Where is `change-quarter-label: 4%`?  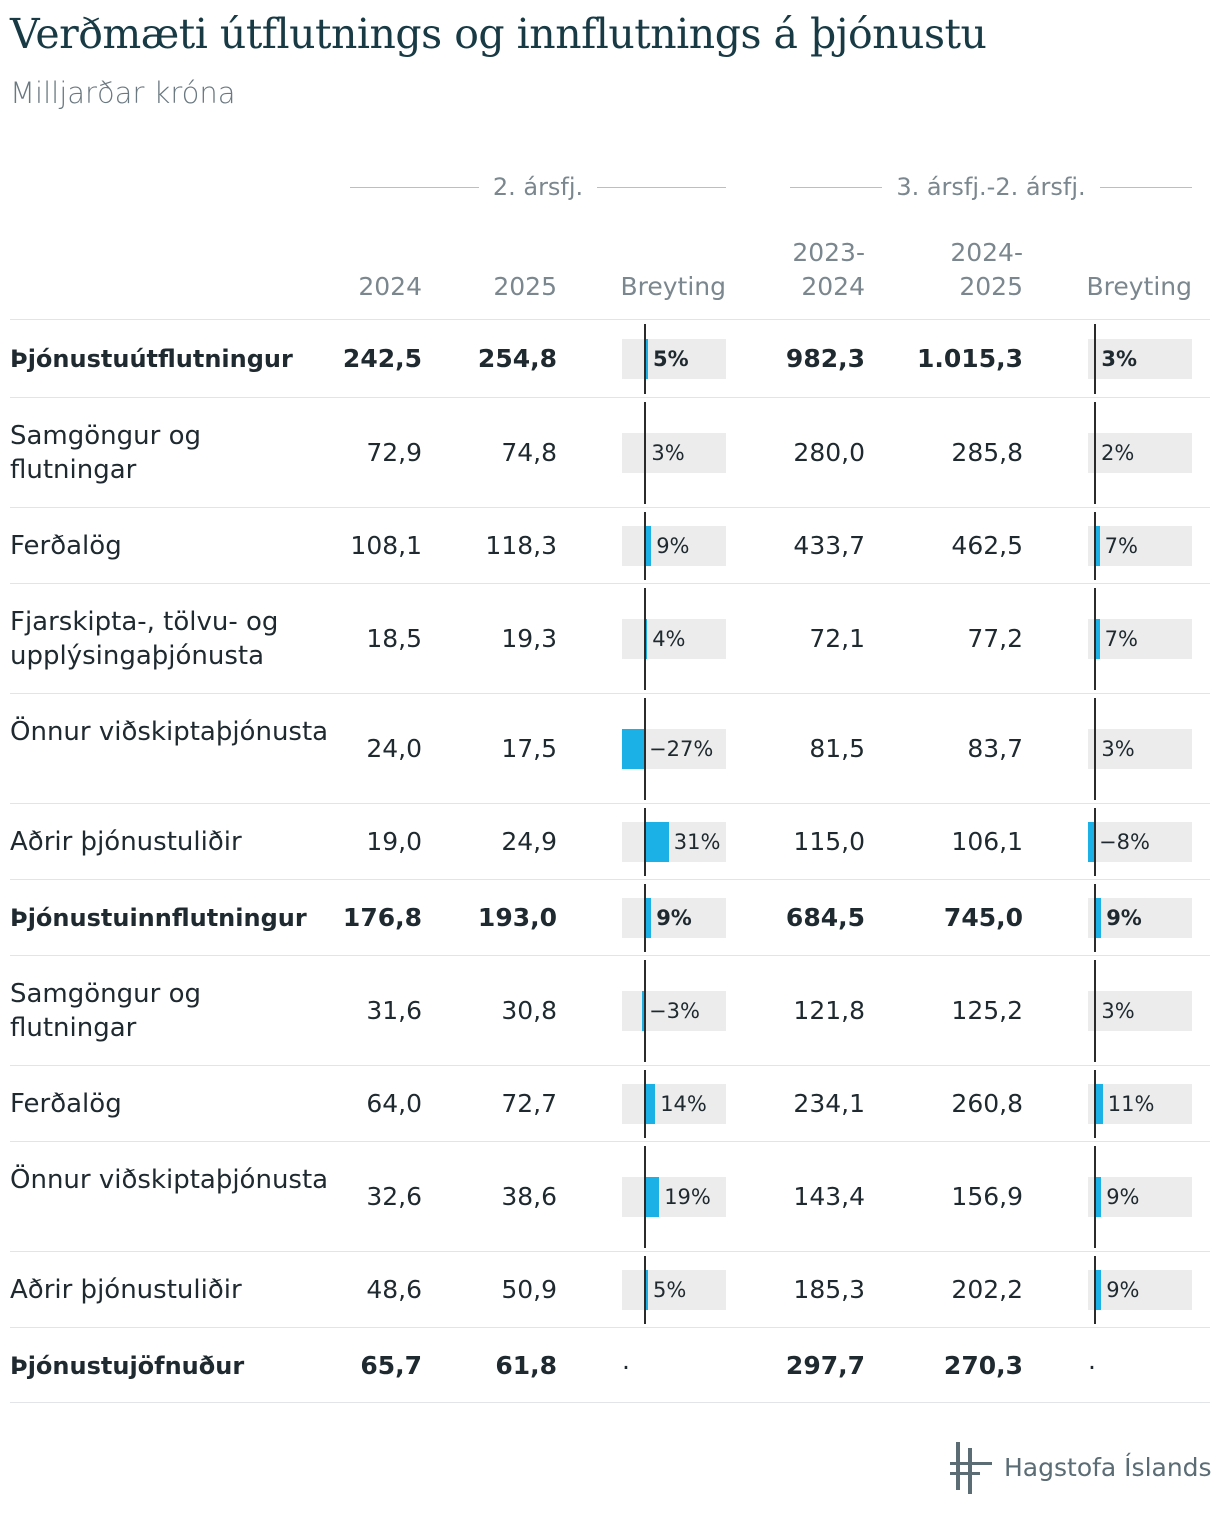
change-quarter-label: 4% is located at coordinates (669, 639).